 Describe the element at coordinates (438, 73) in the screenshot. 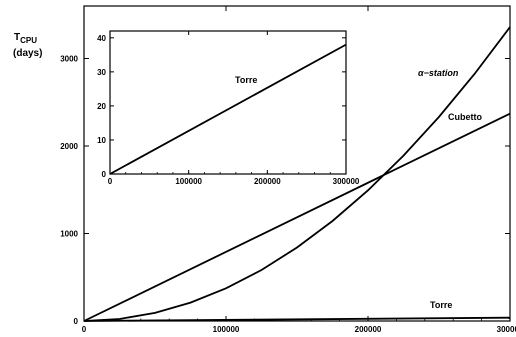

I see `main-series-label-station: α−station` at that location.